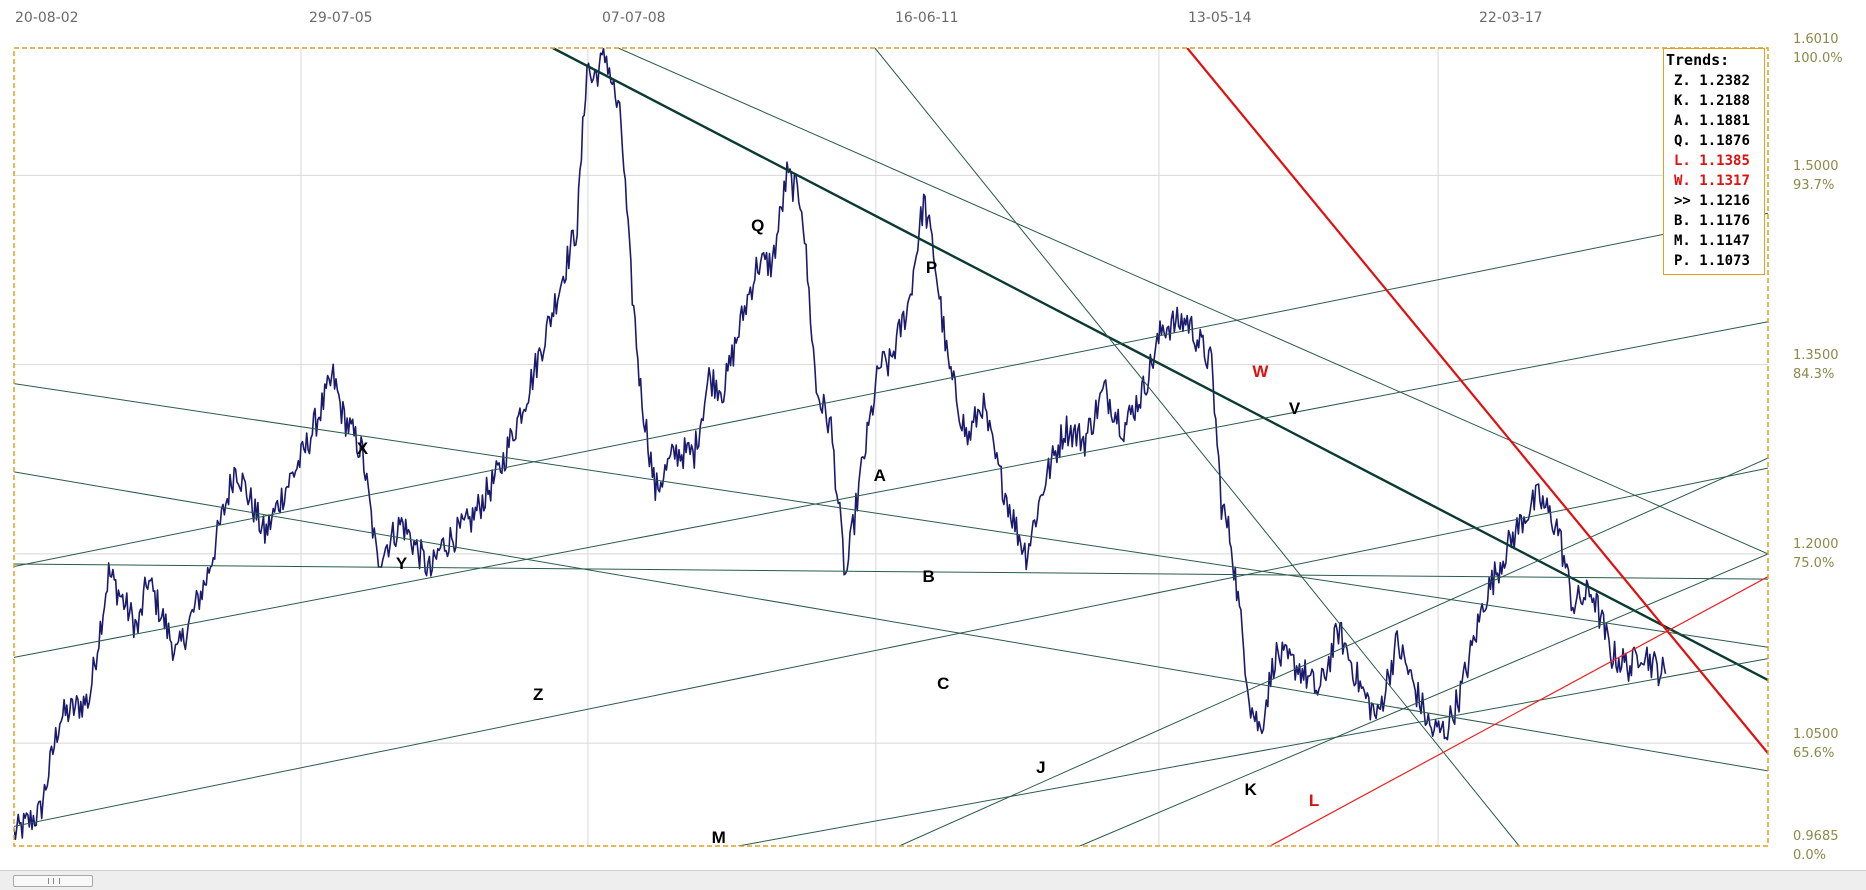 This screenshot has width=1866, height=890. What do you see at coordinates (1816, 39) in the screenshot?
I see `y-tick-label: 1.6010` at bounding box center [1816, 39].